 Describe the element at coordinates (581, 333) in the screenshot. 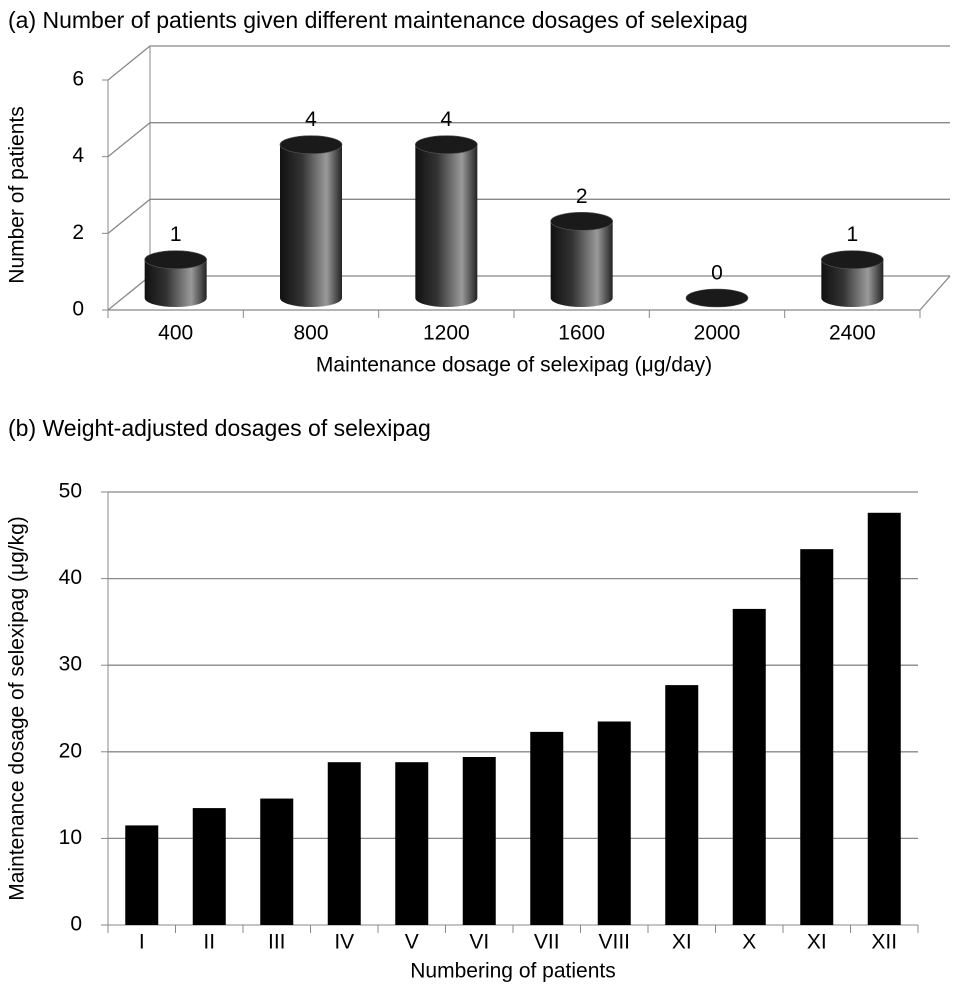

I see `x-tick-label: 1600` at that location.